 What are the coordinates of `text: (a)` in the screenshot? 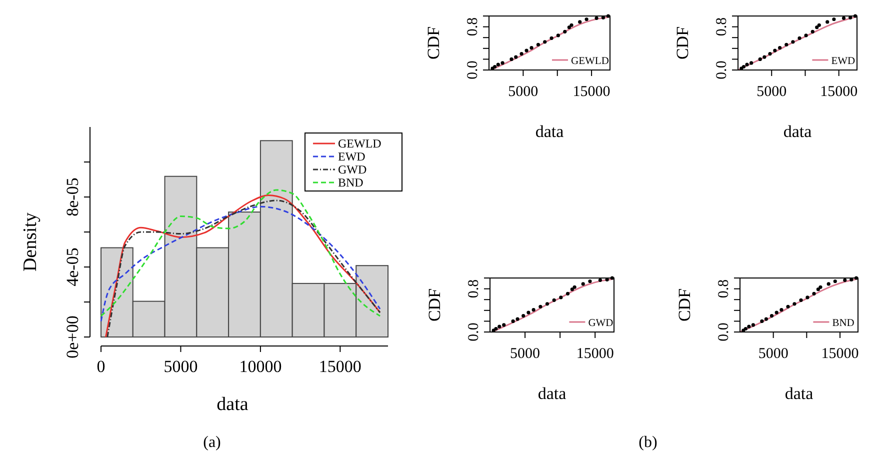 It's located at (212, 442).